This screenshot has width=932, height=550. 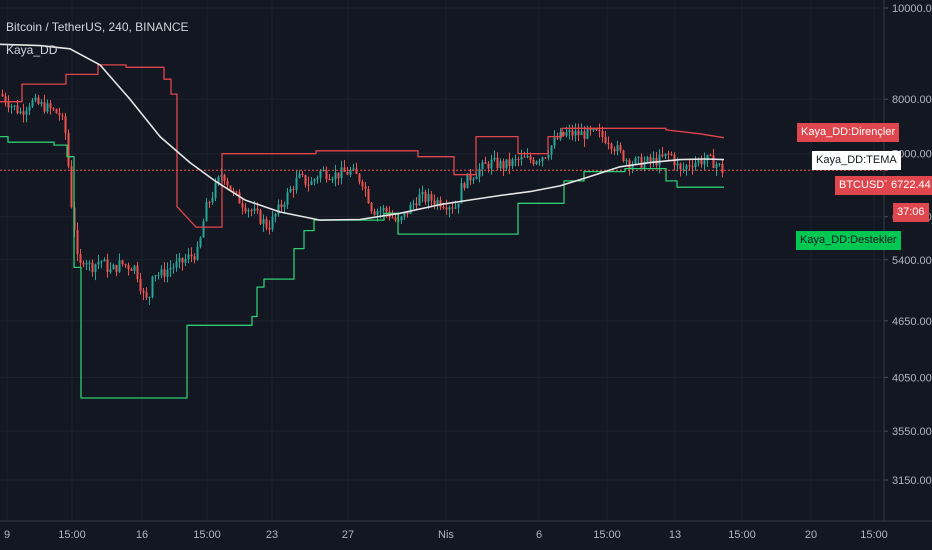 What do you see at coordinates (912, 9) in the screenshot?
I see `y-tick-label: 10000.00` at bounding box center [912, 9].